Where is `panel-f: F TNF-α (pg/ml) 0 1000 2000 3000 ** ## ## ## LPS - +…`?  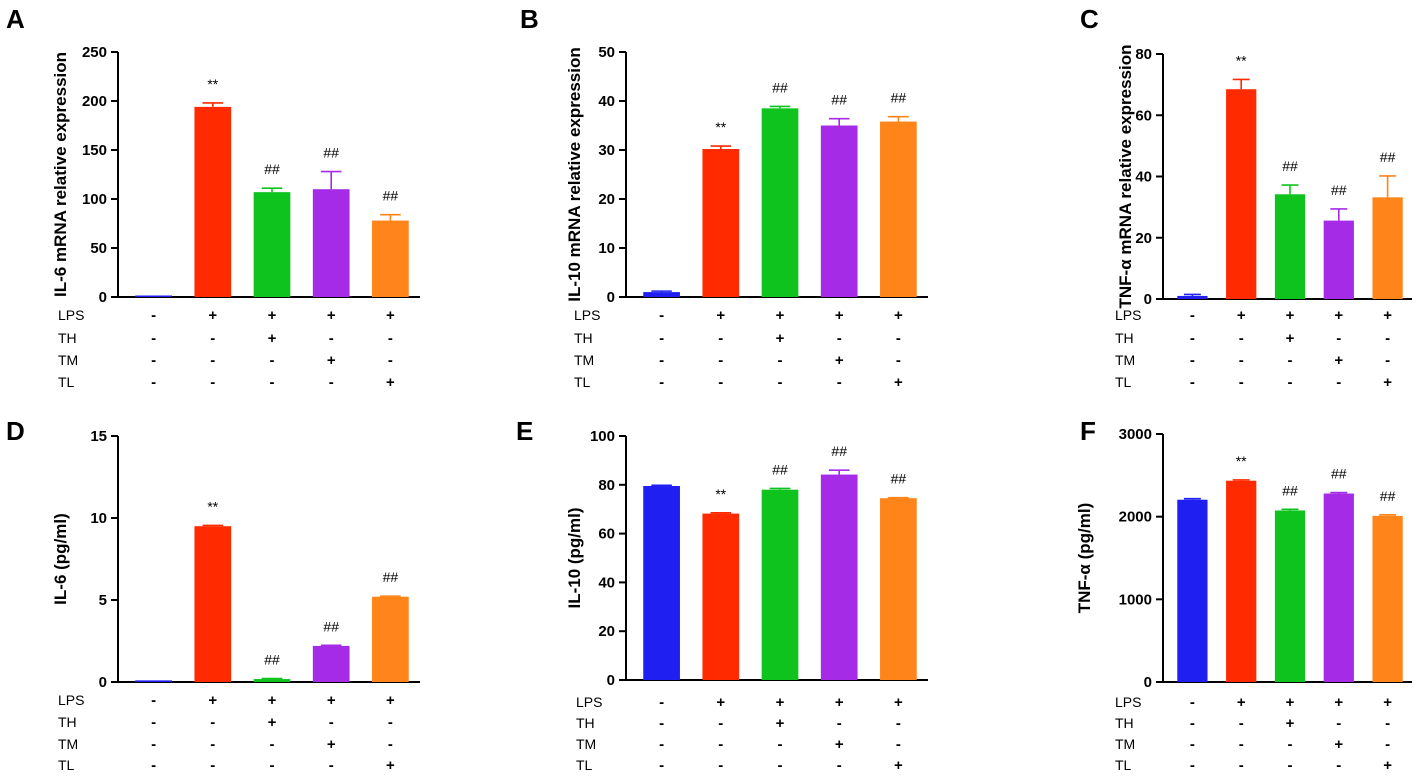 panel-f: F TNF-α (pg/ml) 0 1000 2000 3000 ** ## ## ## LPS - +… is located at coordinates (1243, 595).